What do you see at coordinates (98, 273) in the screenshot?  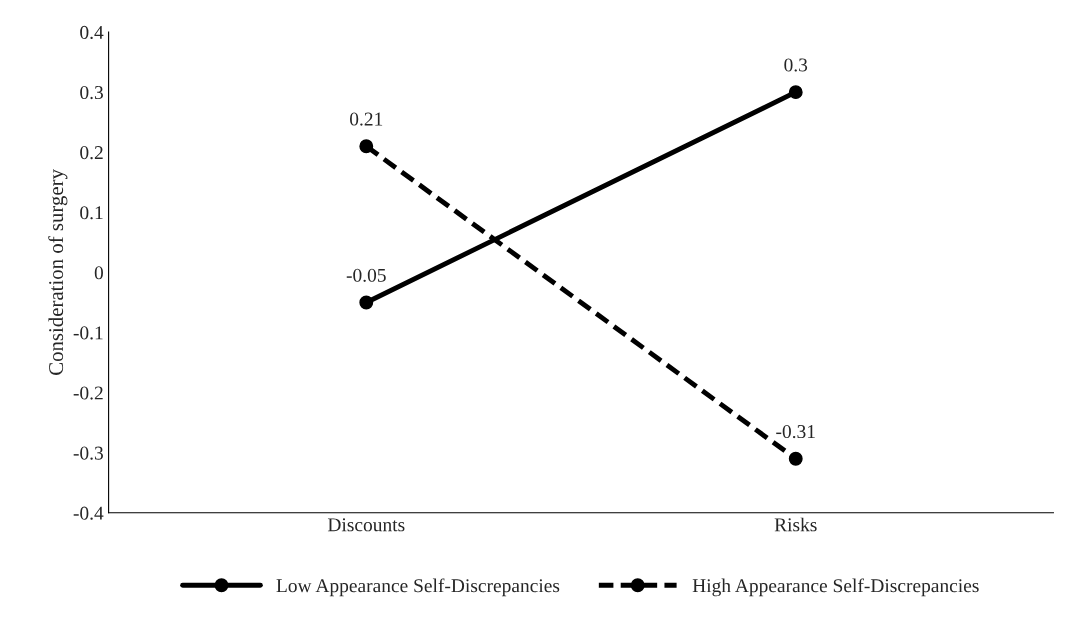 I see `y-tick-label: 0` at bounding box center [98, 273].